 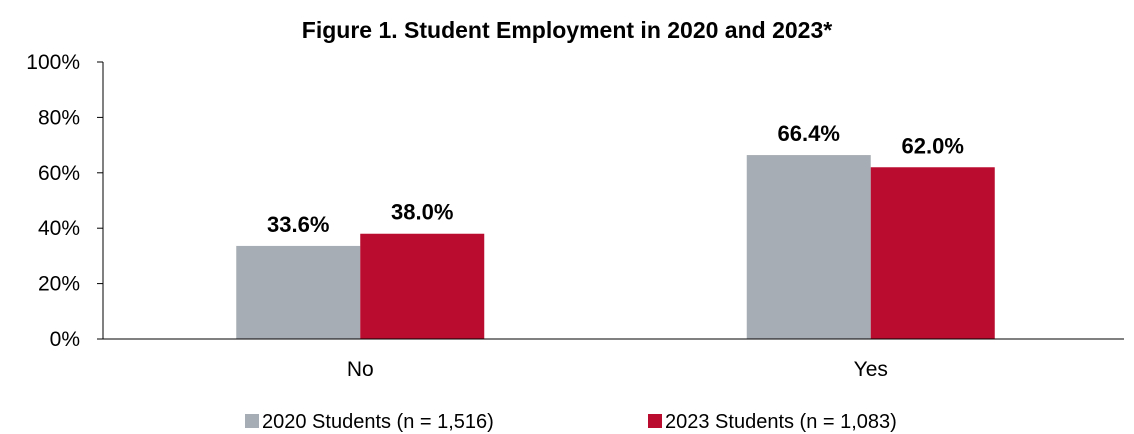 What do you see at coordinates (781, 422) in the screenshot?
I see `legend-label: 2023 Students (n = 1,083)` at bounding box center [781, 422].